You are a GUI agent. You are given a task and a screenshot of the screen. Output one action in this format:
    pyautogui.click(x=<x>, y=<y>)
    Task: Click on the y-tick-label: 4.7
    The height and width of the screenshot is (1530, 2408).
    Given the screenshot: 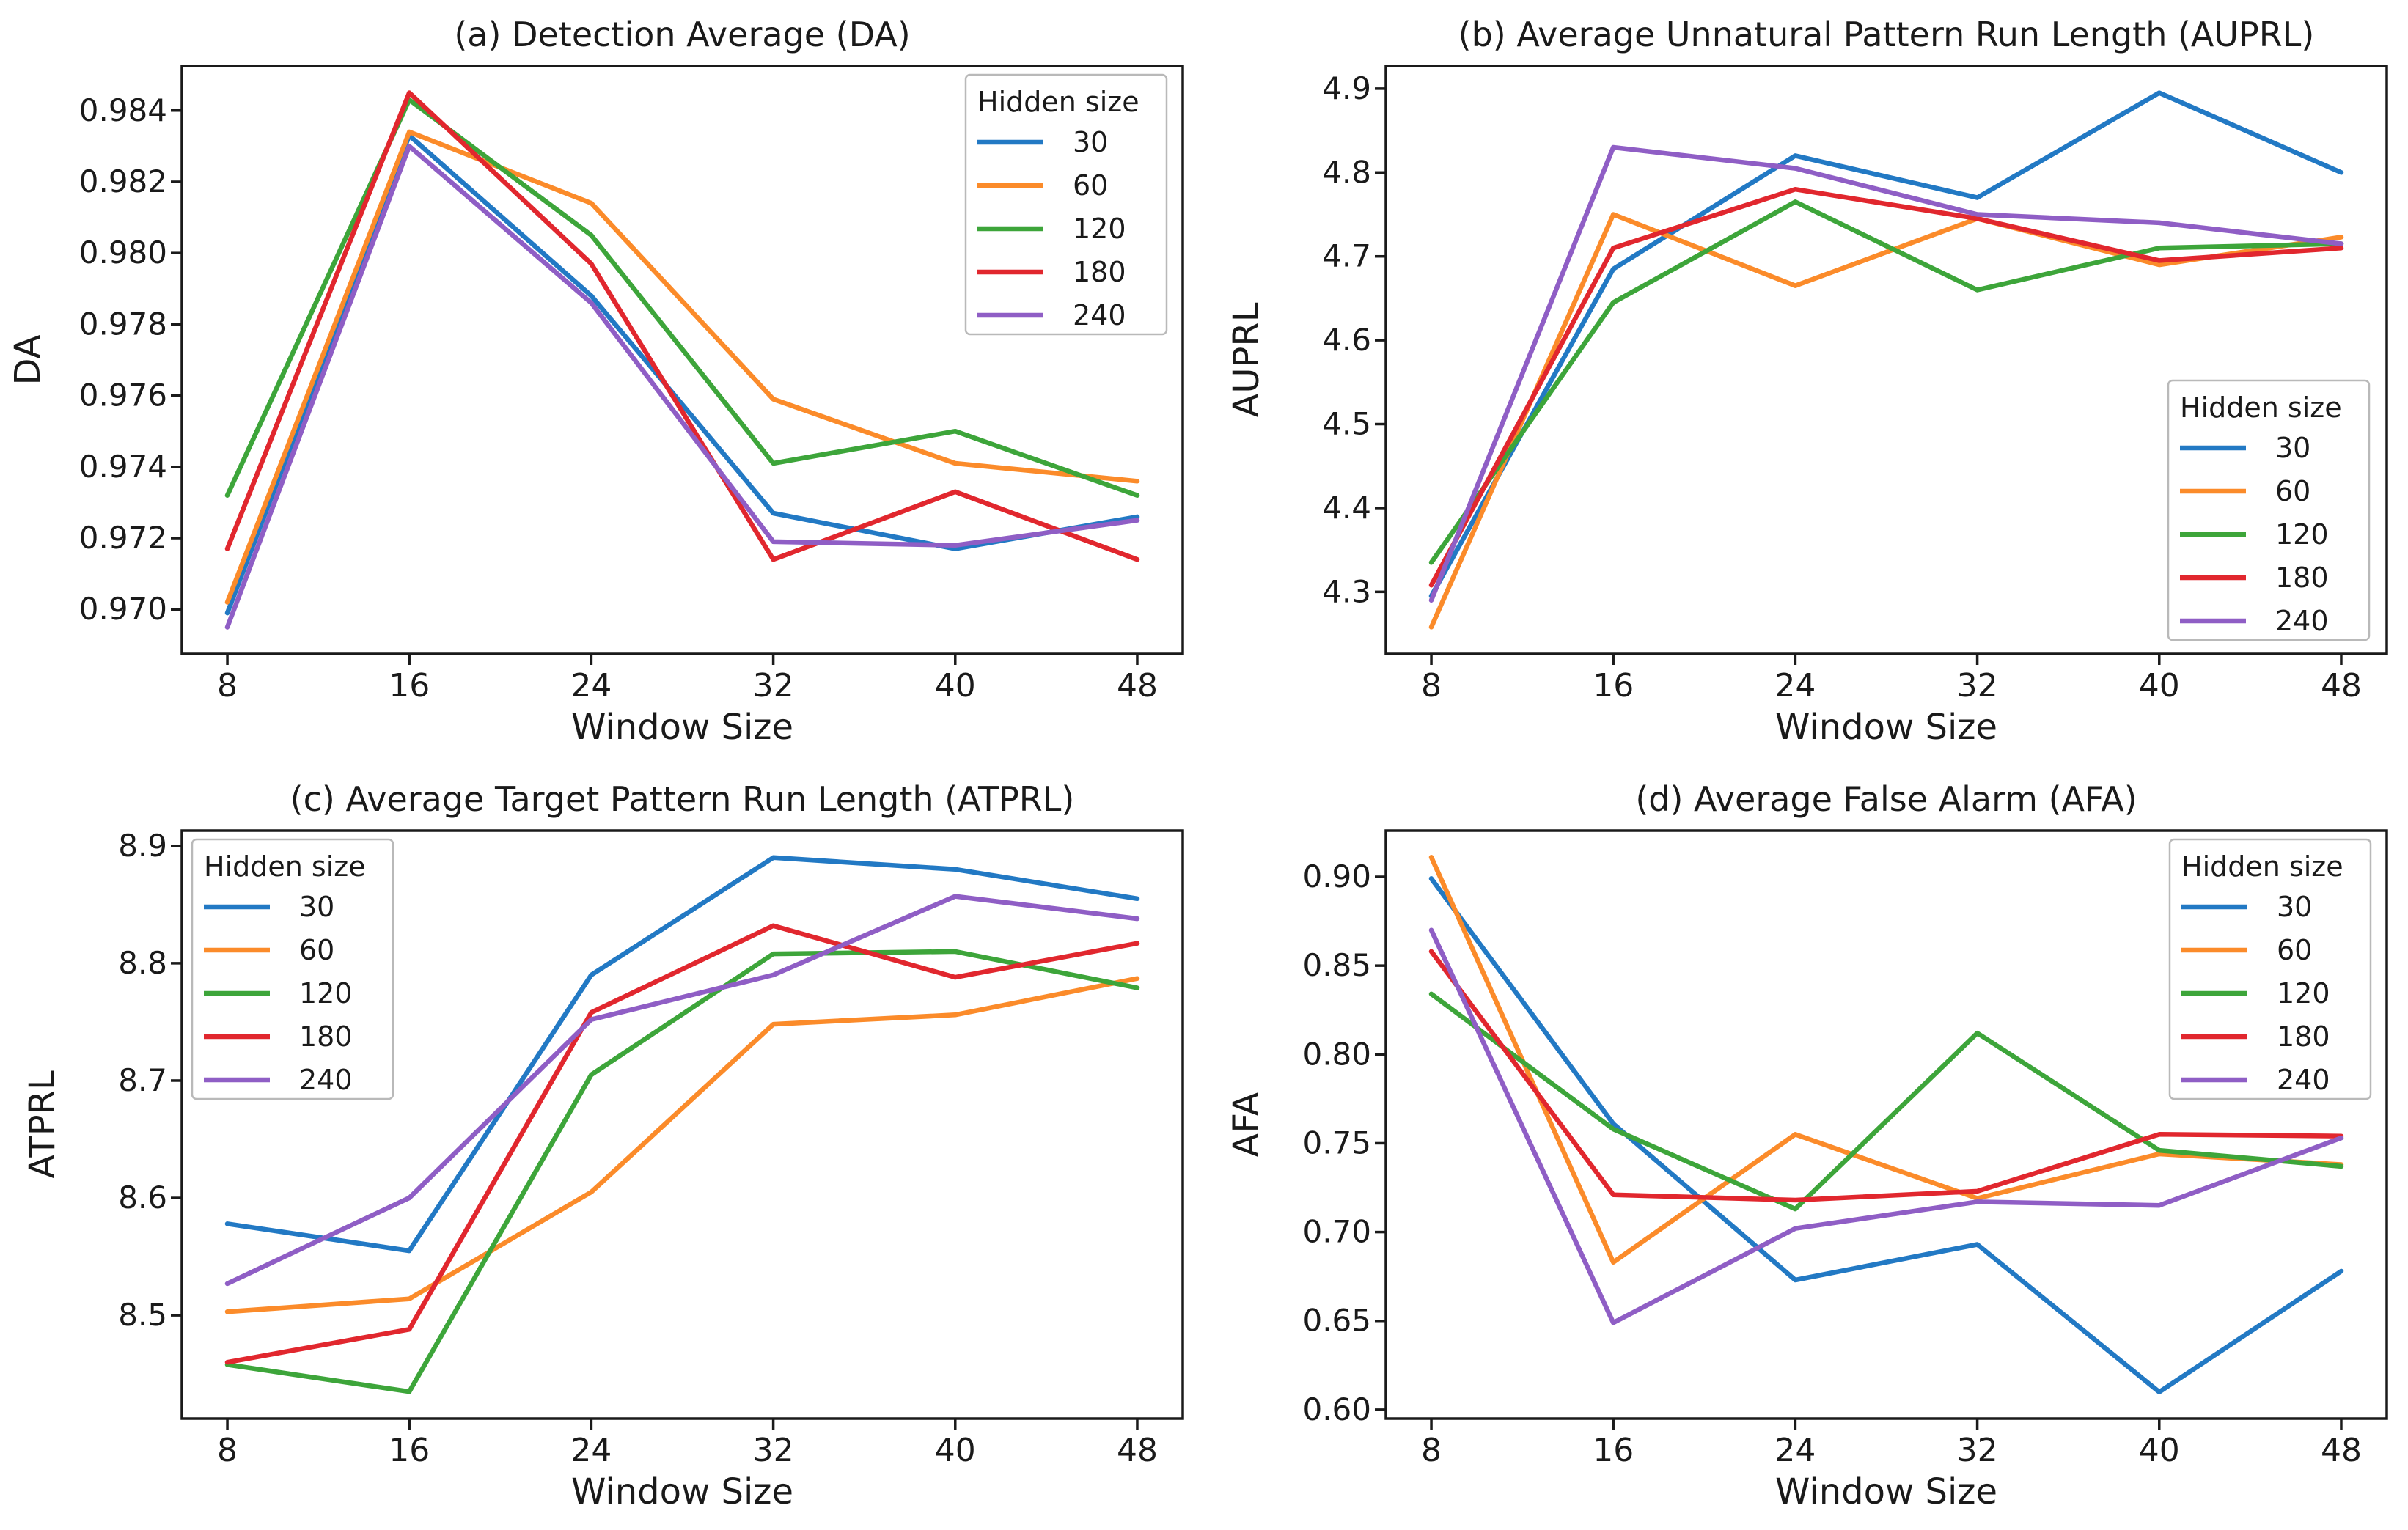 What is the action you would take?
    pyautogui.click(x=1347, y=256)
    